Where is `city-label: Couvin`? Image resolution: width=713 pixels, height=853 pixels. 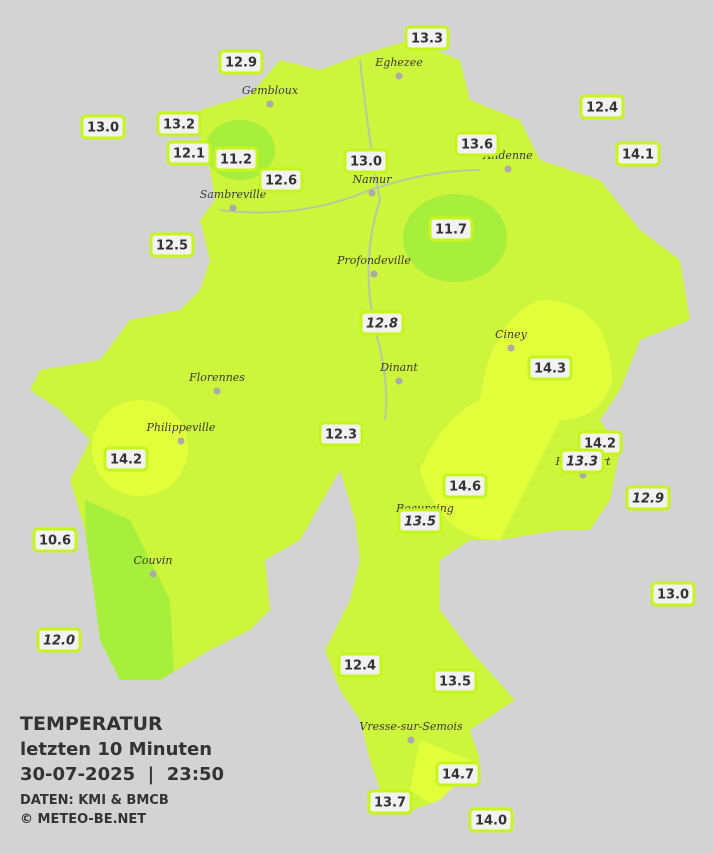 city-label: Couvin is located at coordinates (153, 560).